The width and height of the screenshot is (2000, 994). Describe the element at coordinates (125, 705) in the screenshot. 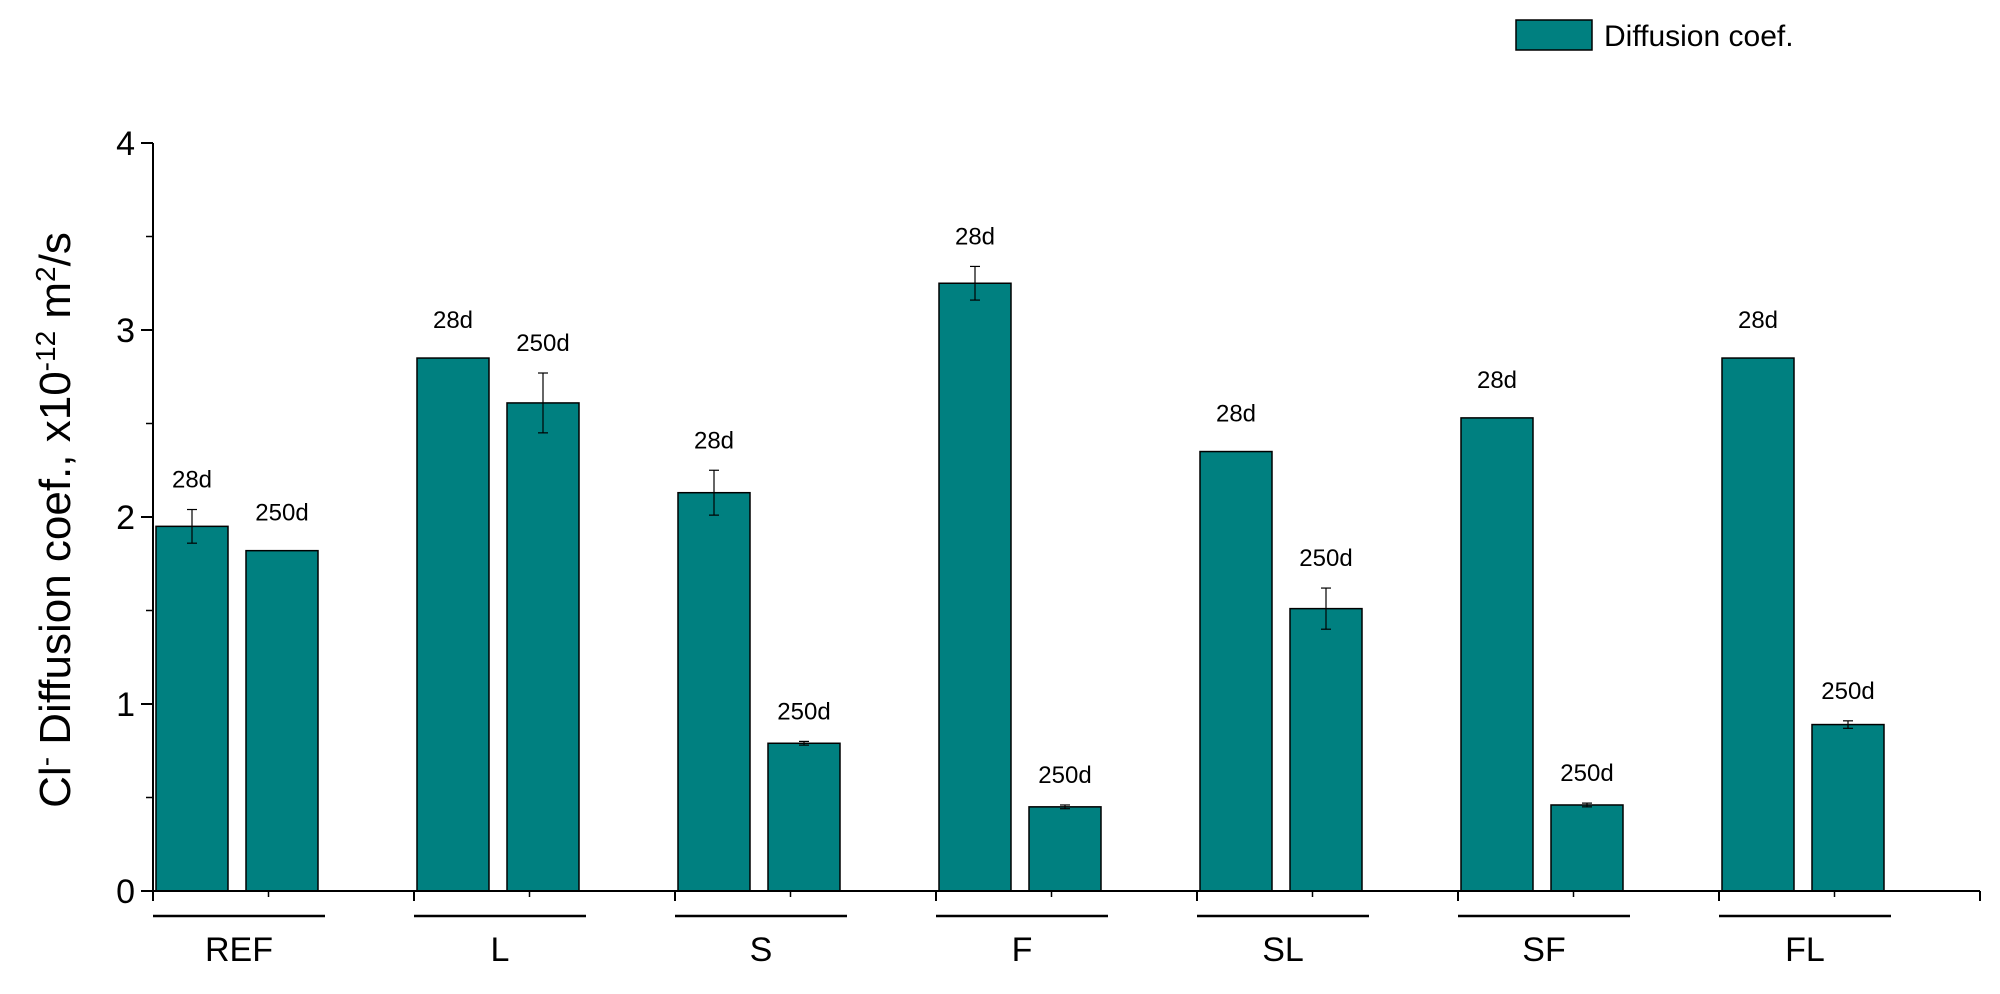

I see `y-tick-label: 1` at that location.